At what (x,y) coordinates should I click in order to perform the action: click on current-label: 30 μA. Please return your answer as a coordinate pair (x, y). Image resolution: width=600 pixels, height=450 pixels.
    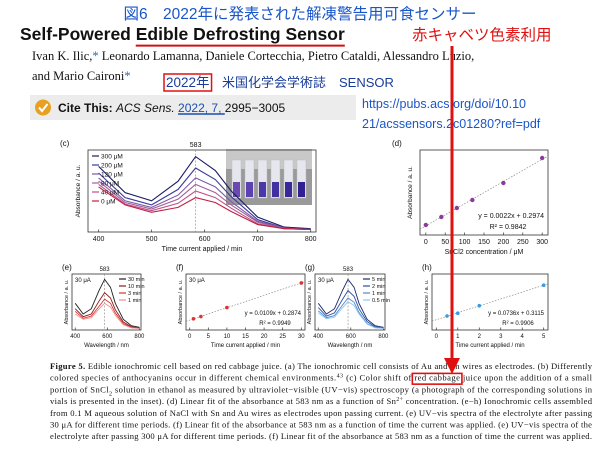
    Looking at the image, I should click on (197, 281).